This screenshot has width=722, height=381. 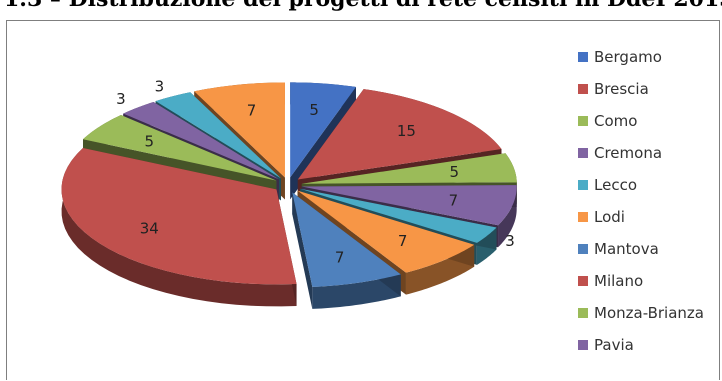 What do you see at coordinates (510, 241) in the screenshot?
I see `data-label-lecco: 3` at bounding box center [510, 241].